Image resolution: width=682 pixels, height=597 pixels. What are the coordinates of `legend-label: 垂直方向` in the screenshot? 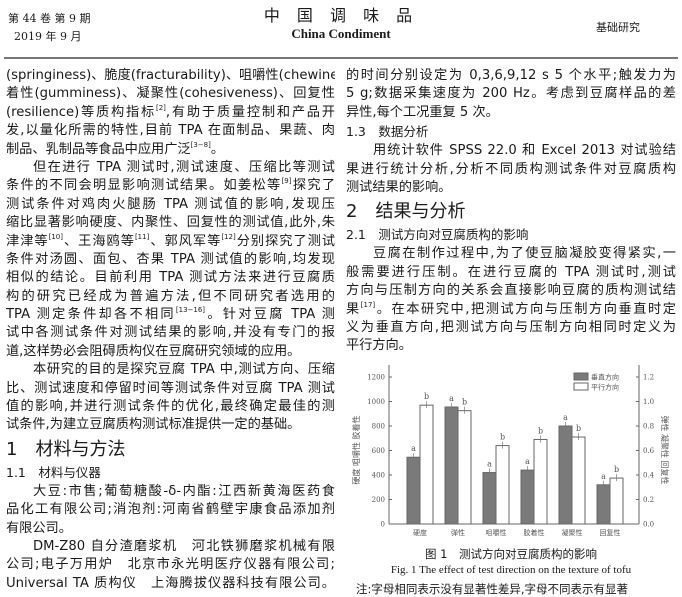 It's located at (605, 377).